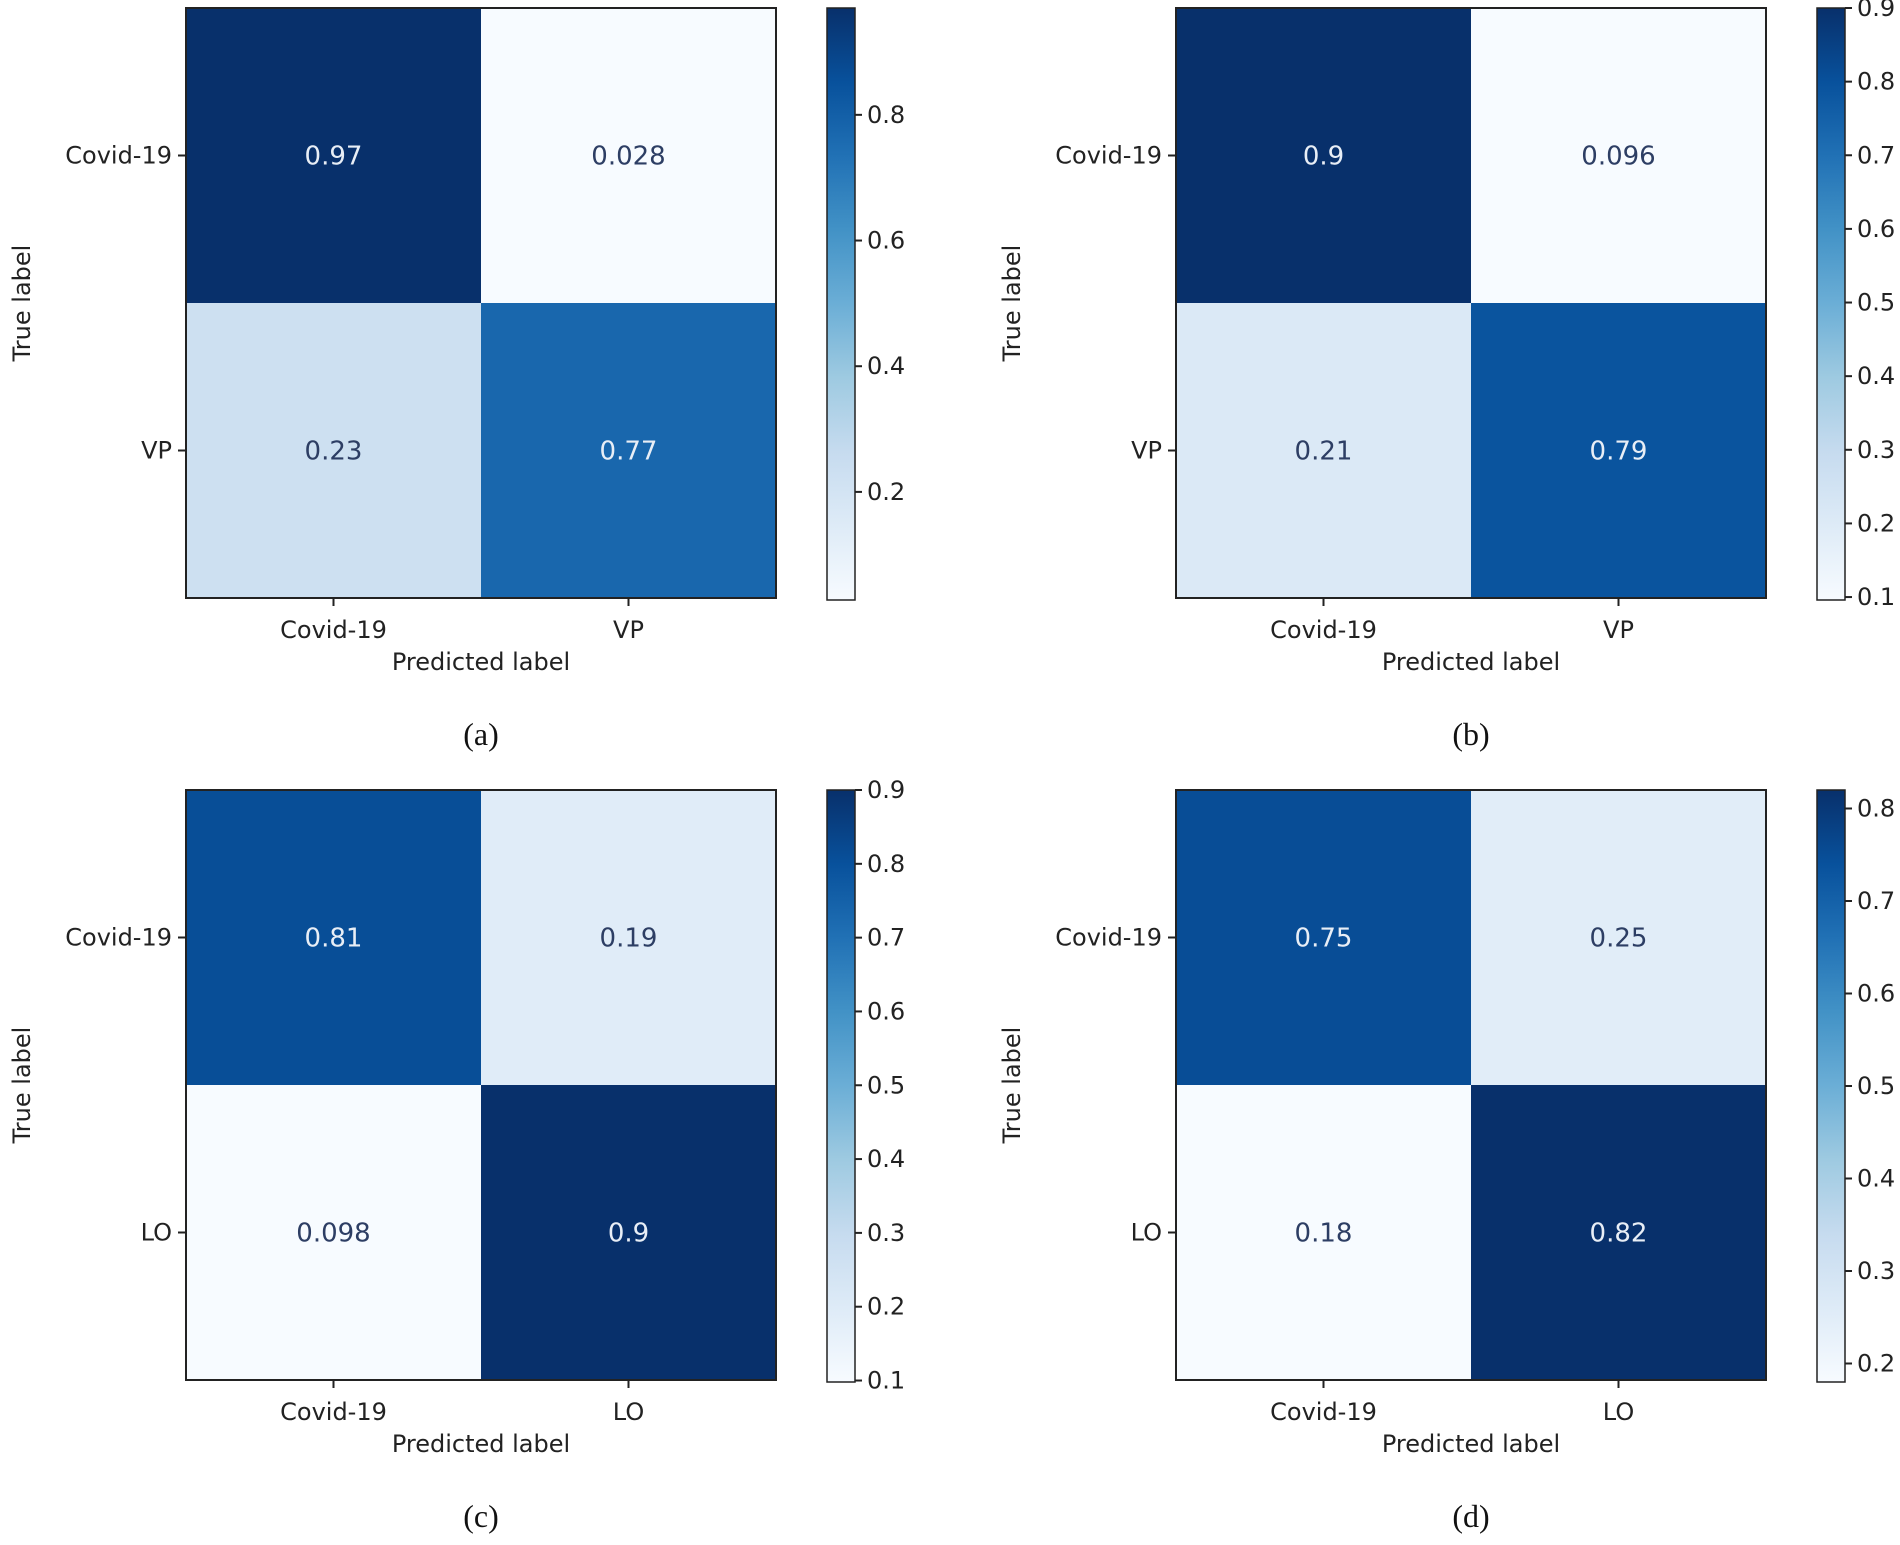 This screenshot has width=1900, height=1545. Describe the element at coordinates (1470, 1516) in the screenshot. I see `panel-caption: (d)` at that location.